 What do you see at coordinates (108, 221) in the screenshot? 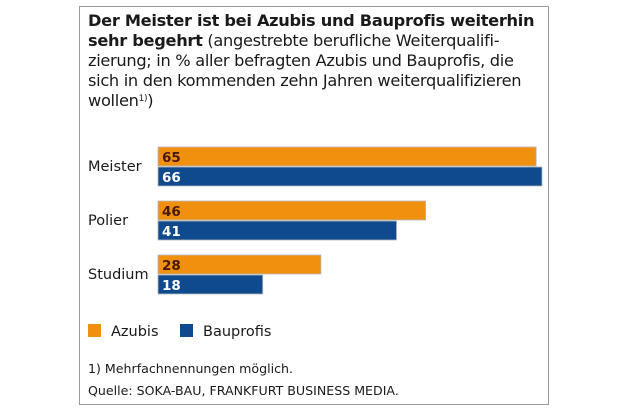
I see `category-label-polier: Polier` at bounding box center [108, 221].